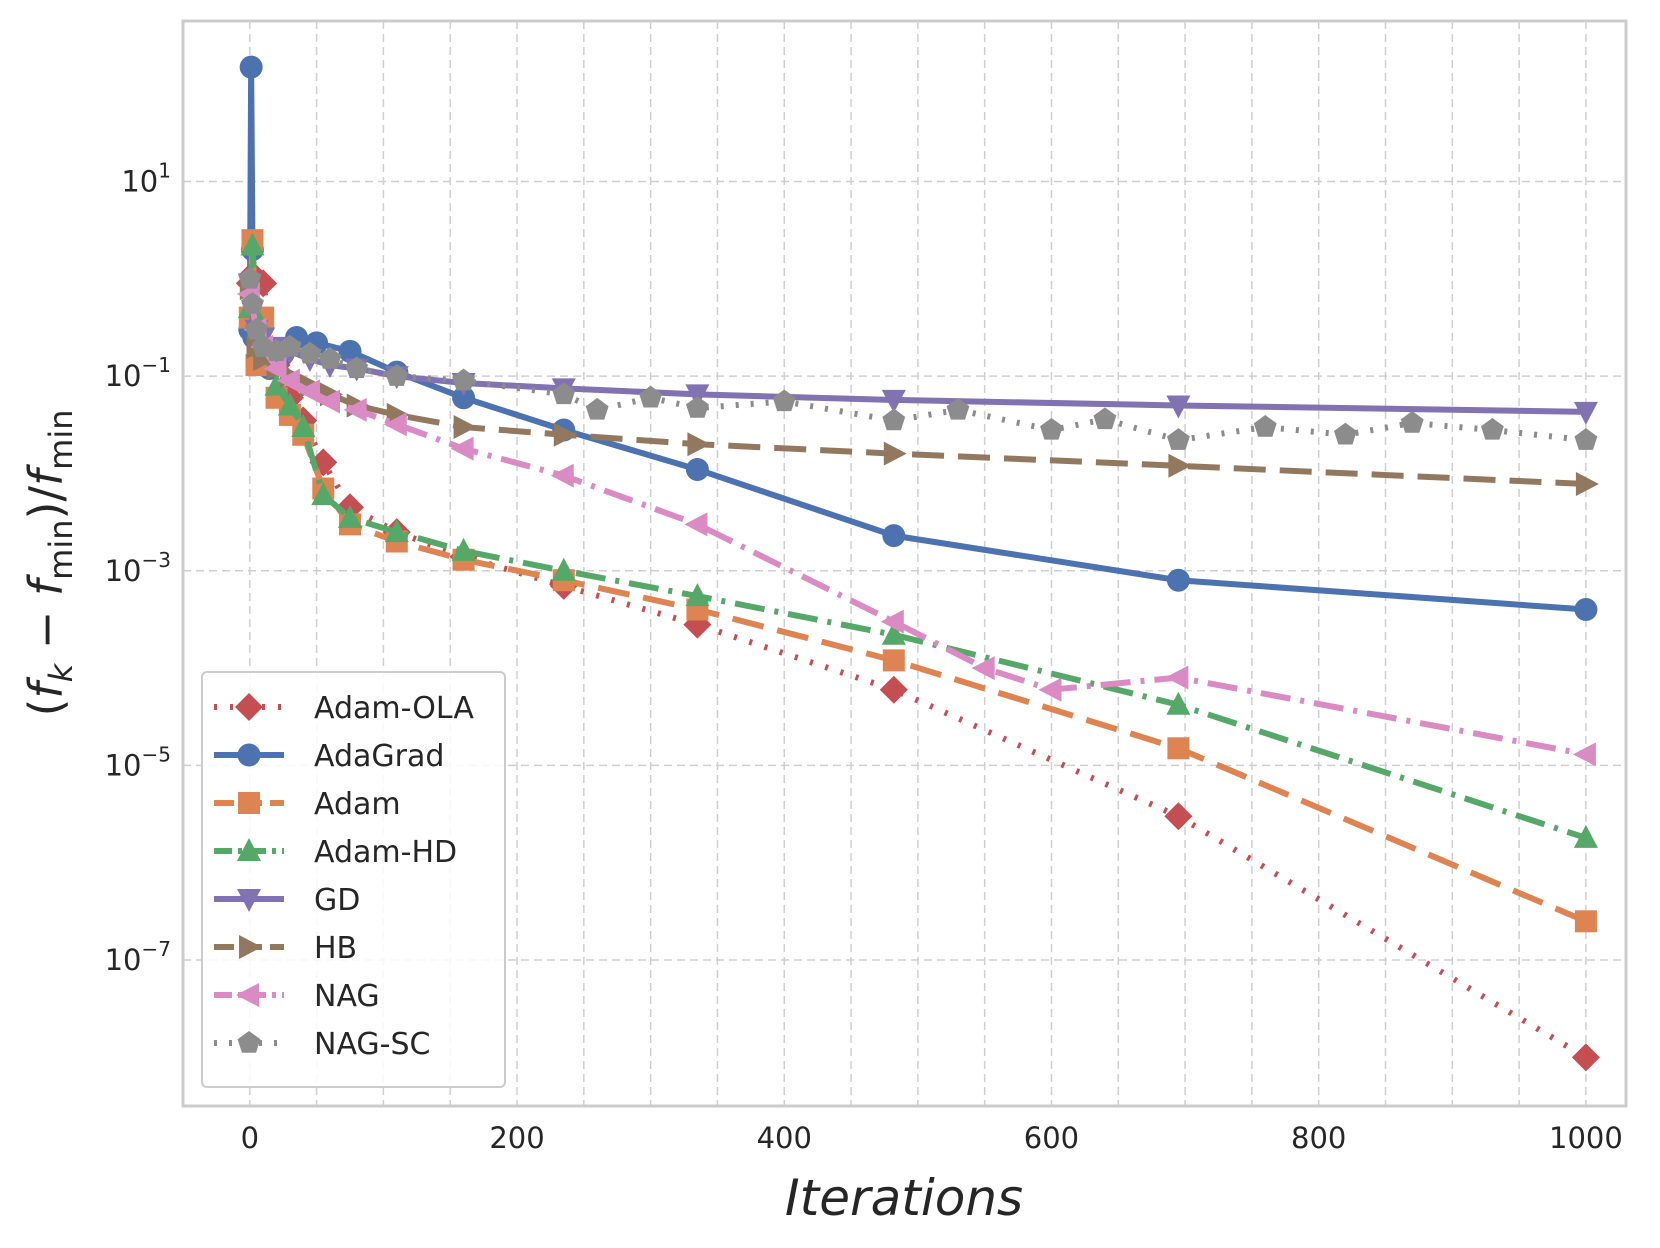 The height and width of the screenshot is (1248, 1660). What do you see at coordinates (784, 1138) in the screenshot?
I see `x-tick-label: 400` at bounding box center [784, 1138].